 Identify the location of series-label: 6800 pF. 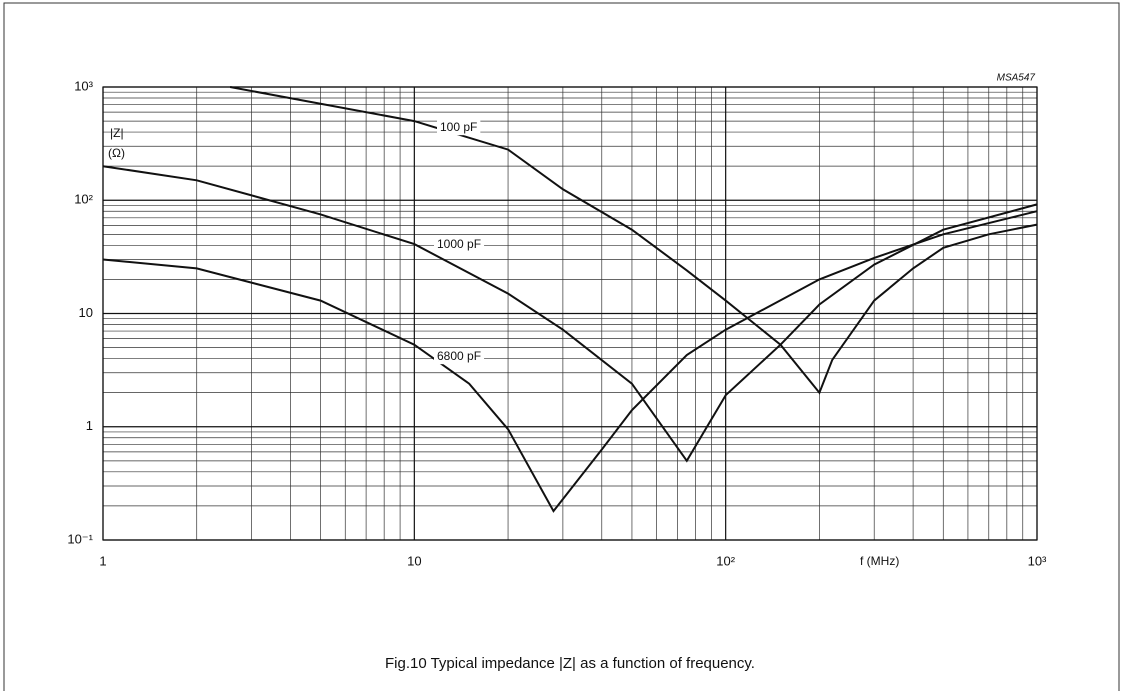
(459, 356).